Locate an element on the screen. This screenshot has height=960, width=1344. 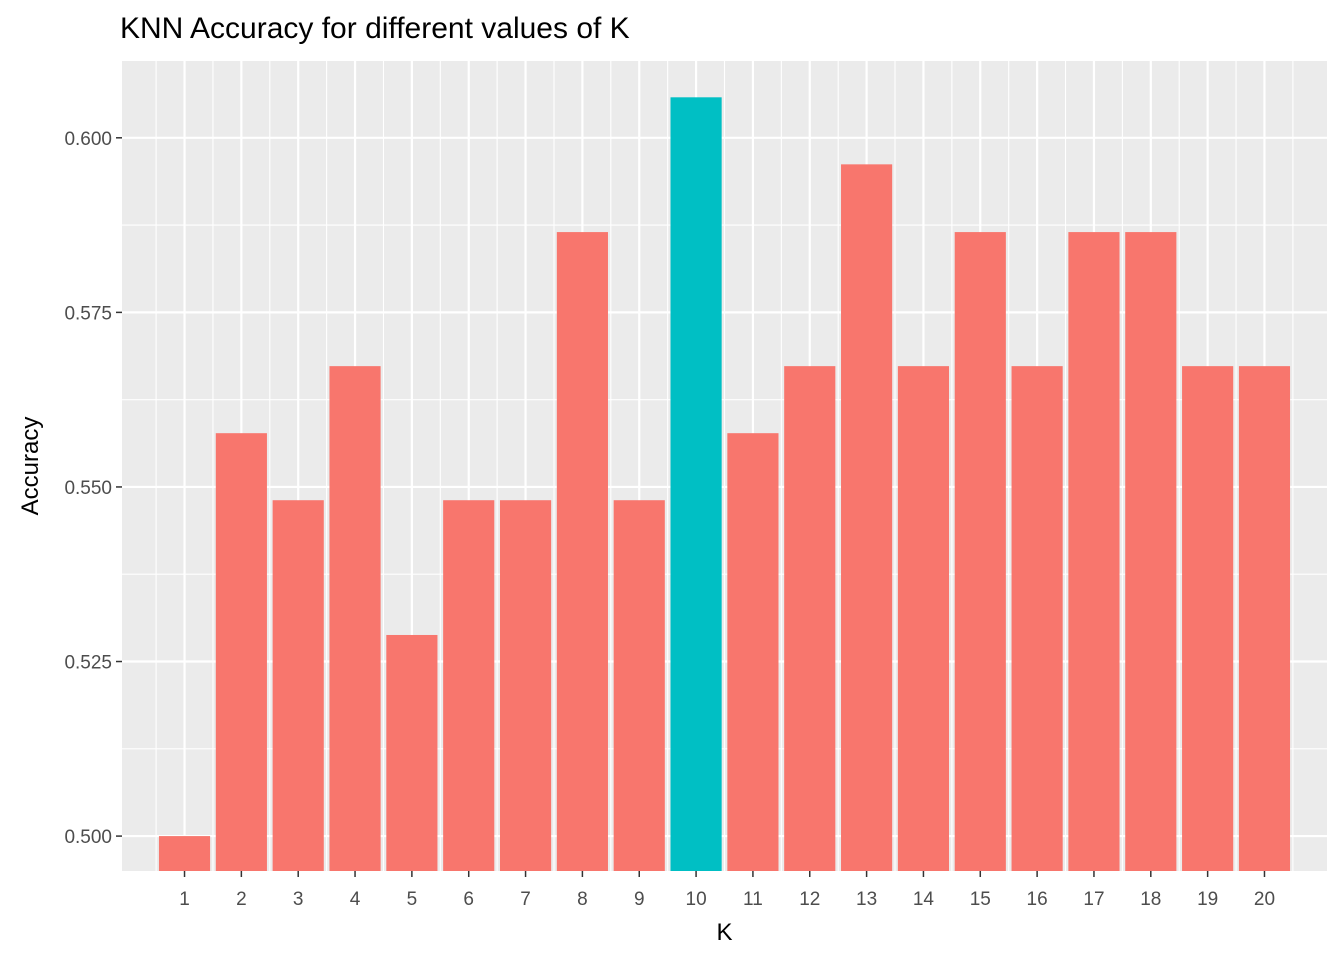
x-tick-label: 9 is located at coordinates (639, 899).